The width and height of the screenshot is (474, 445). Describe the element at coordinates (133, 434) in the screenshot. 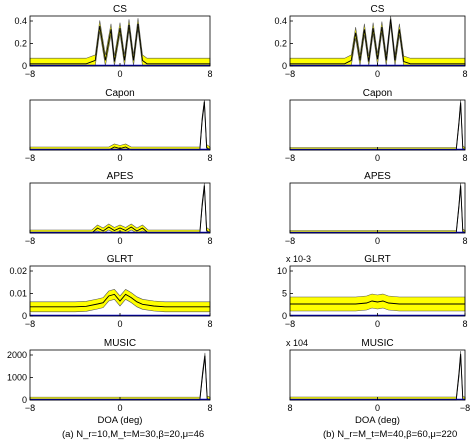

I see `caption-left: (a) N_r=10,M_t=M=30,β=20,μ=46` at that location.